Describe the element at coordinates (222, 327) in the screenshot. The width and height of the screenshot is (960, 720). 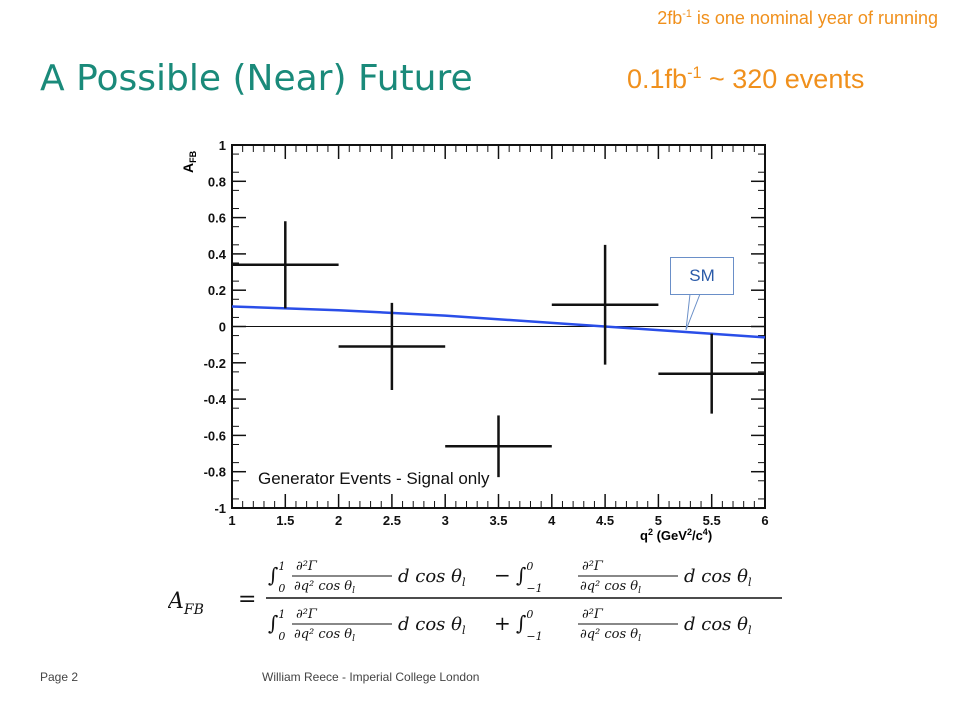
I see `y-tick-label: 0` at that location.